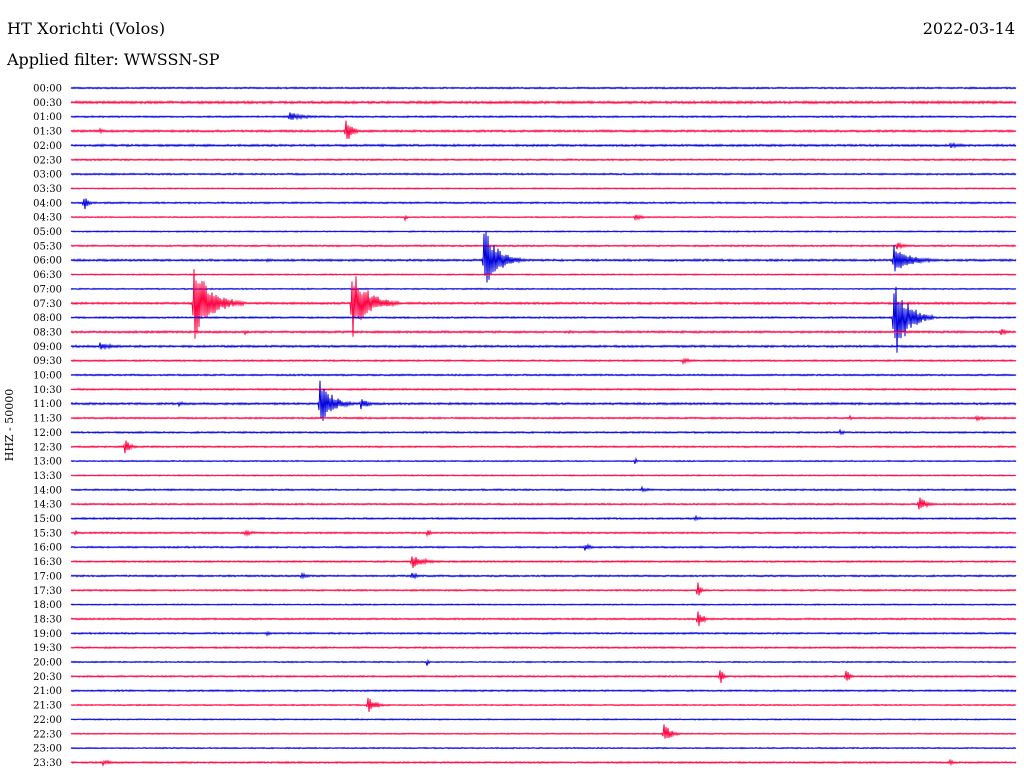 The image size is (1024, 780). I want to click on time-tick-label: 23:00, so click(47, 749).